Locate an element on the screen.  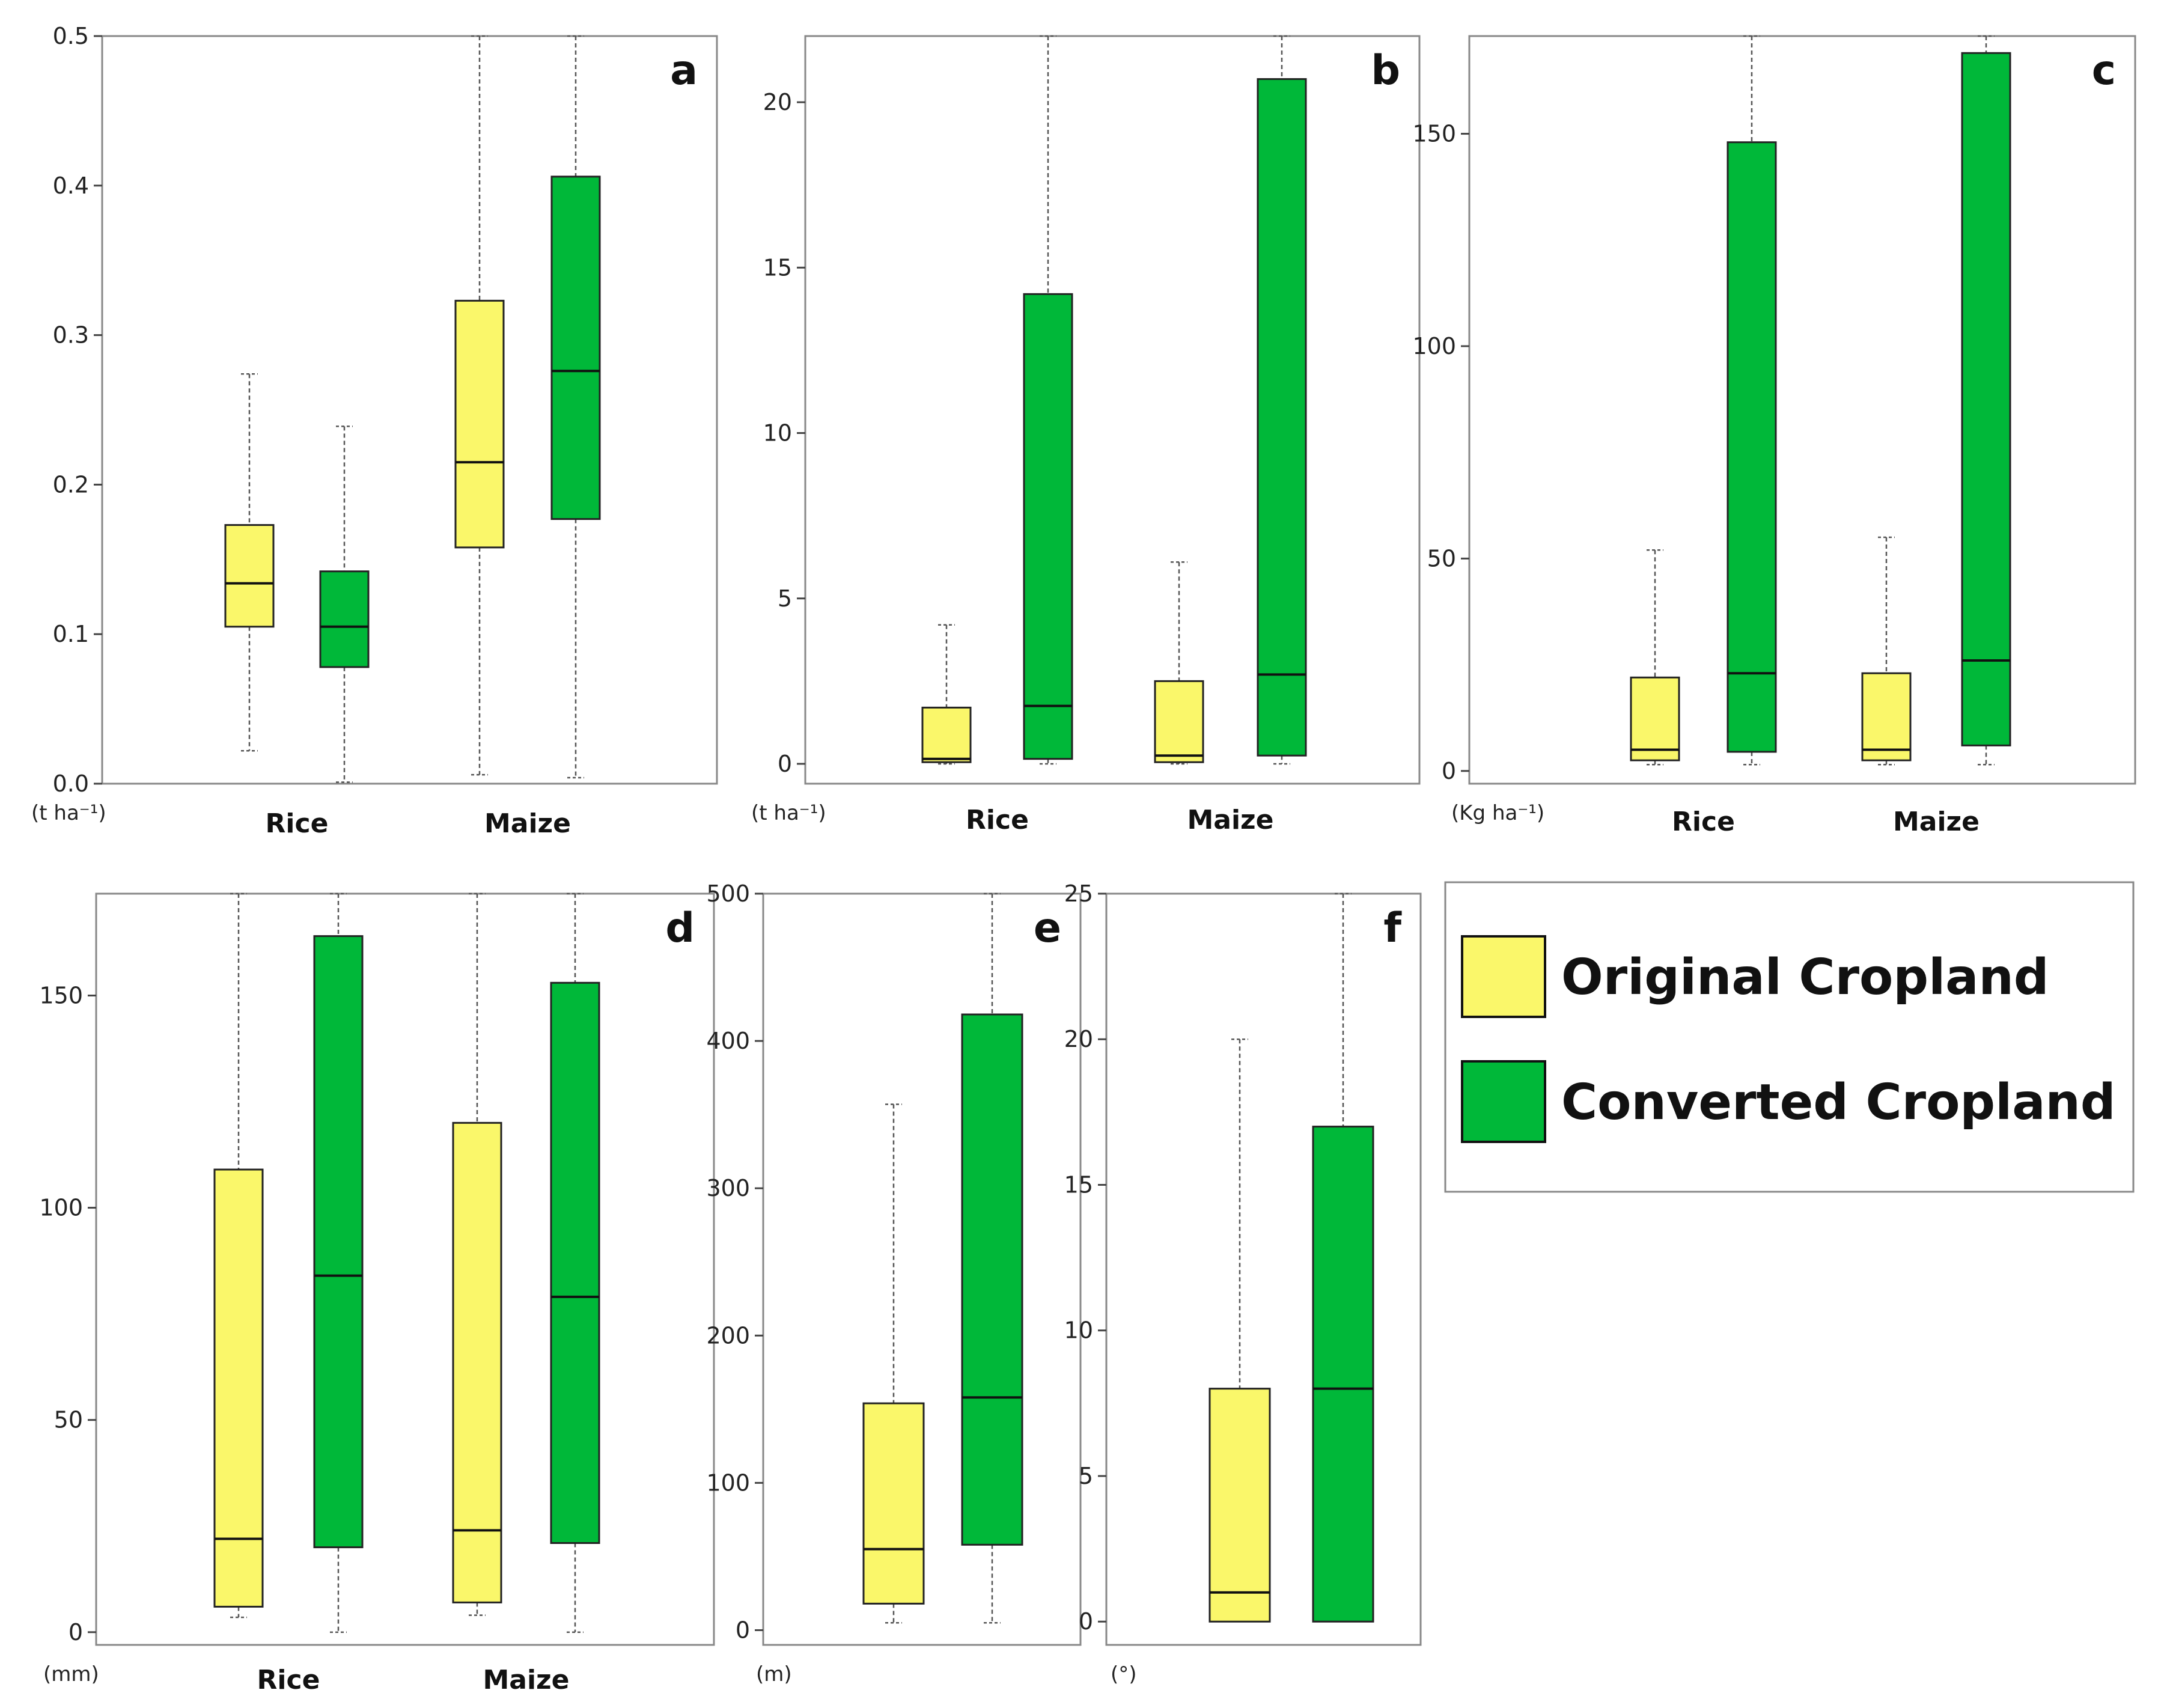
panel-letter: d is located at coordinates (680, 928).